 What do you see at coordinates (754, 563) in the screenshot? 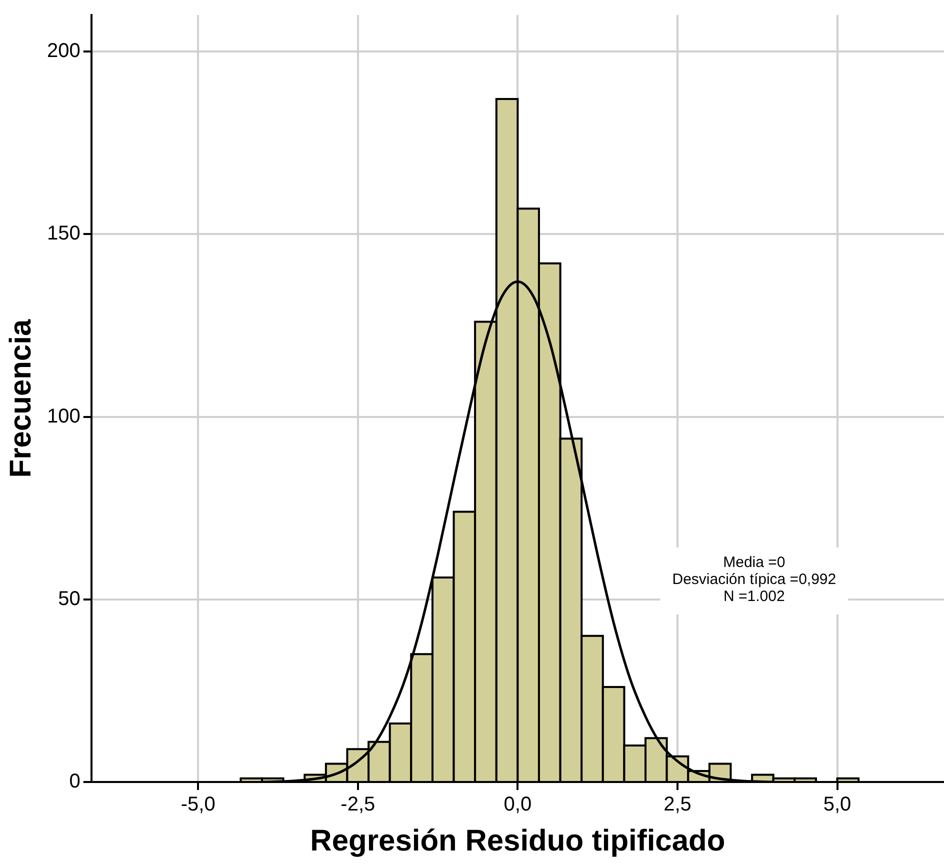
I see `annotation: Media =0` at bounding box center [754, 563].